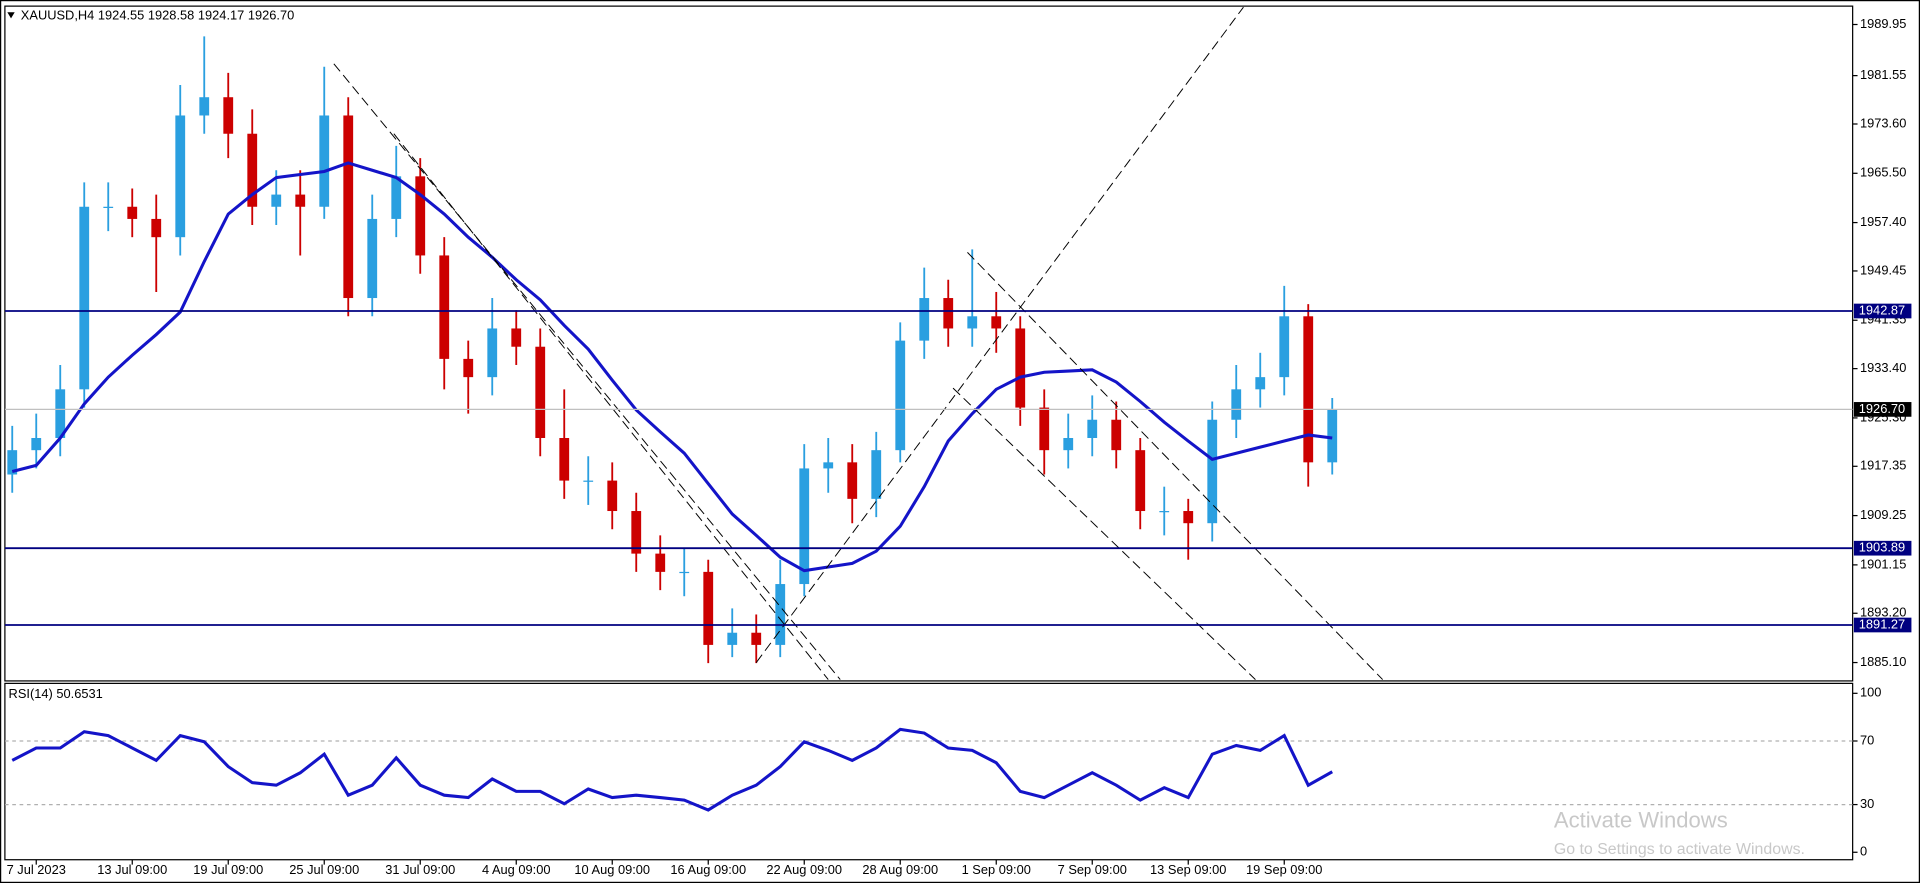 Image resolution: width=1920 pixels, height=883 pixels. I want to click on rsi-title: RSI(14) 50.6531, so click(56, 693).